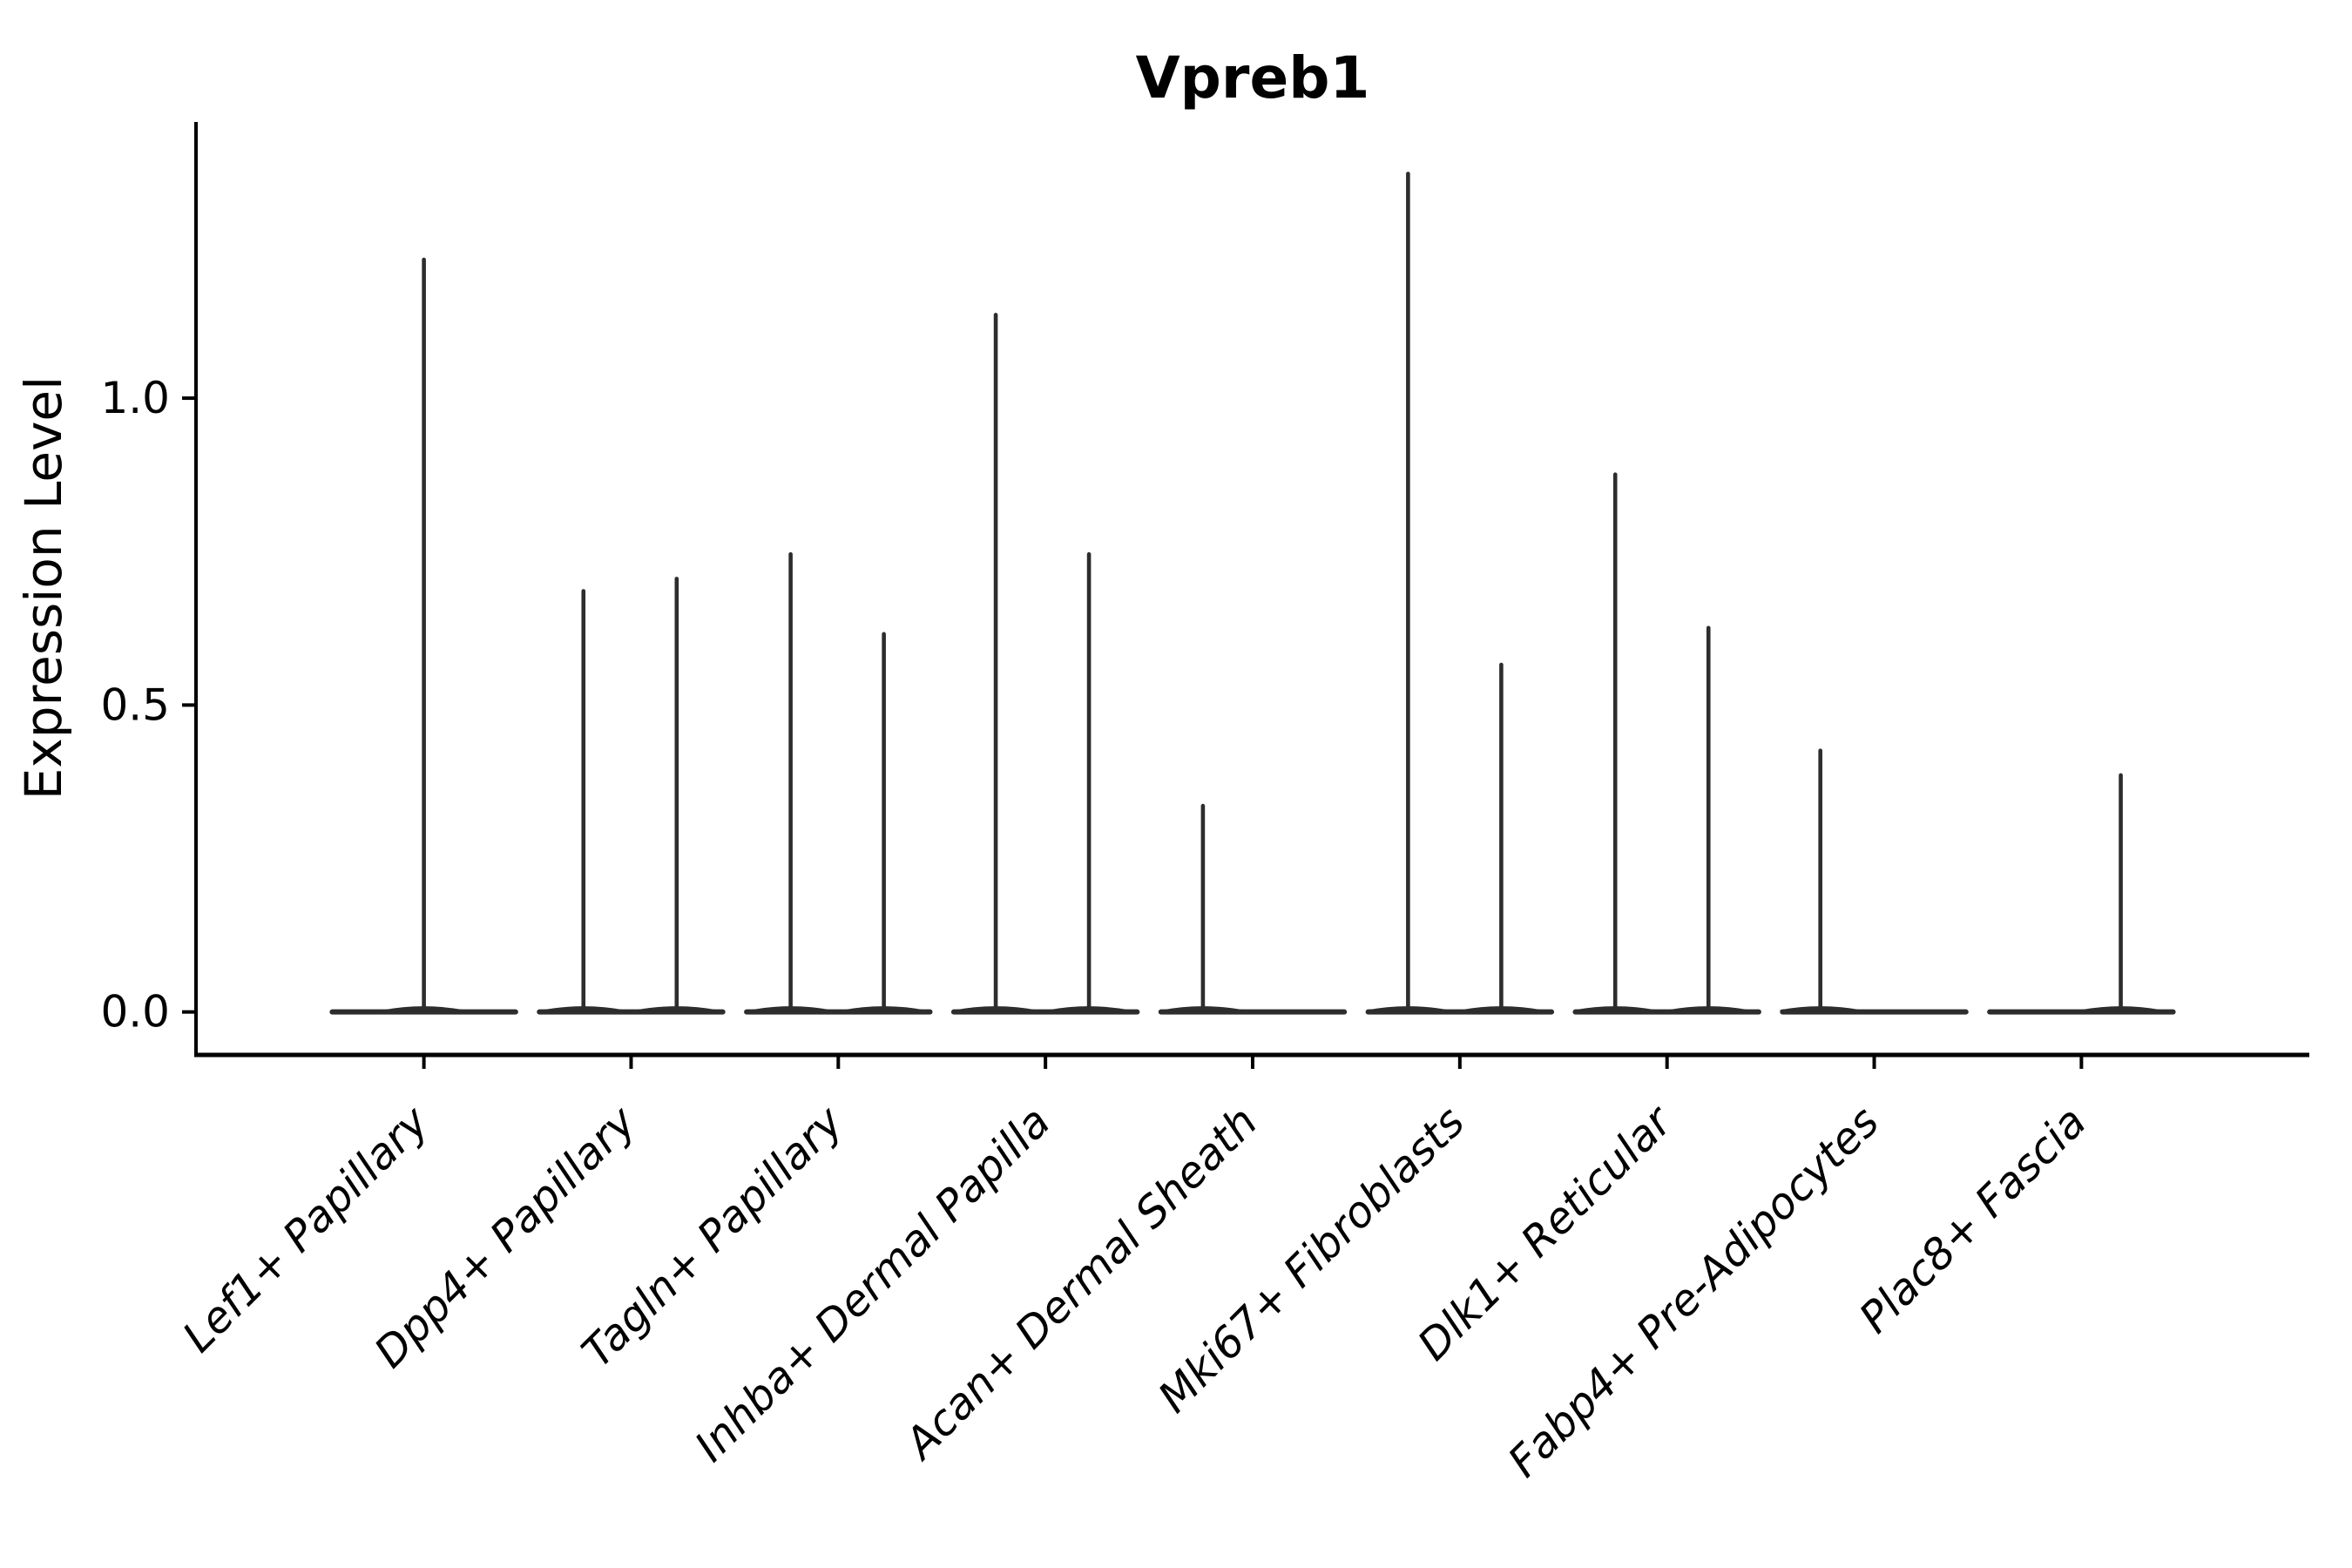  What do you see at coordinates (1080, 1283) in the screenshot?
I see `x-tick-label-4: Acan+ Dermal Sheath` at bounding box center [1080, 1283].